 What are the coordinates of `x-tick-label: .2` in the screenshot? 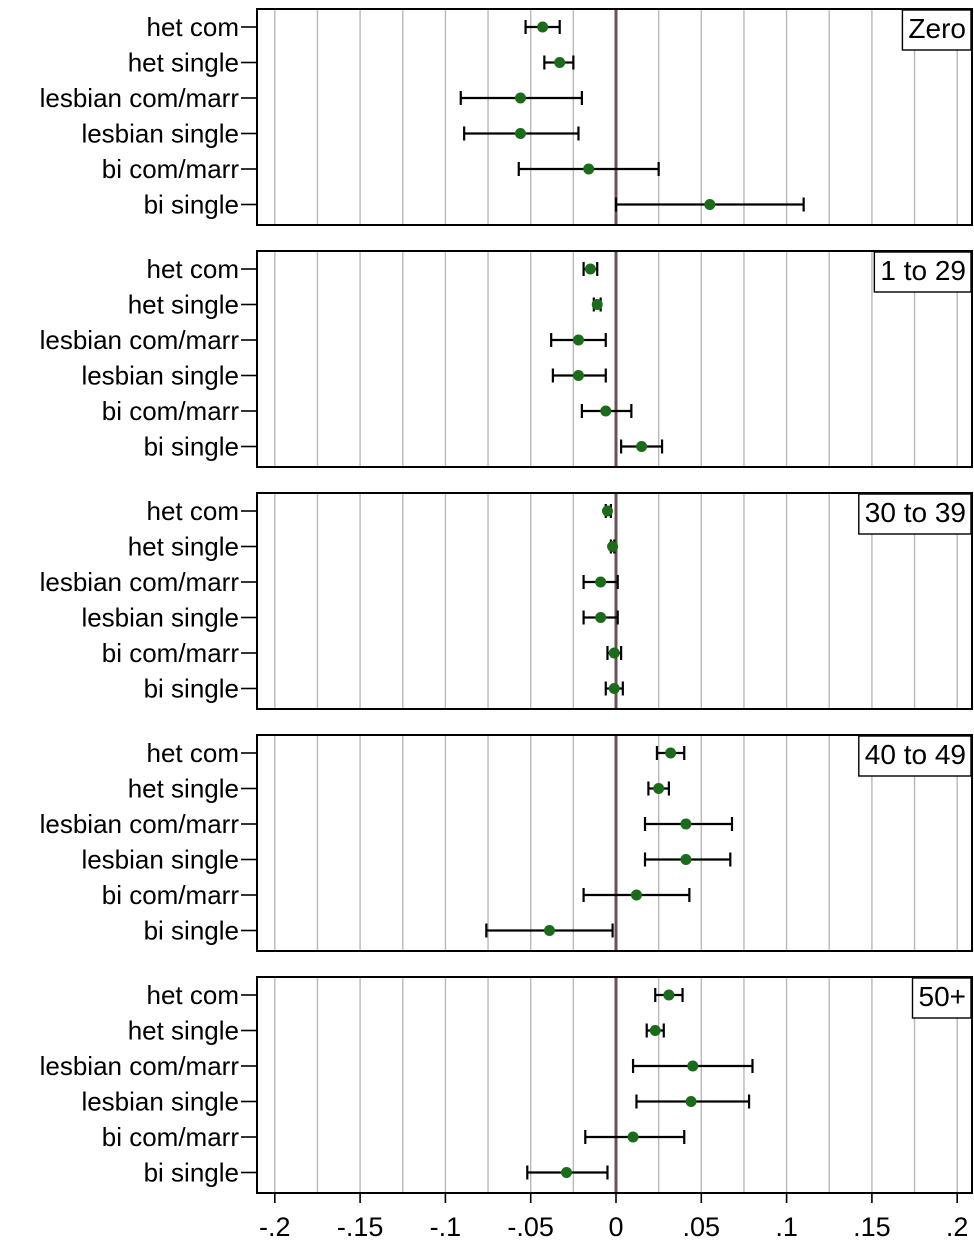 It's located at (957, 1227).